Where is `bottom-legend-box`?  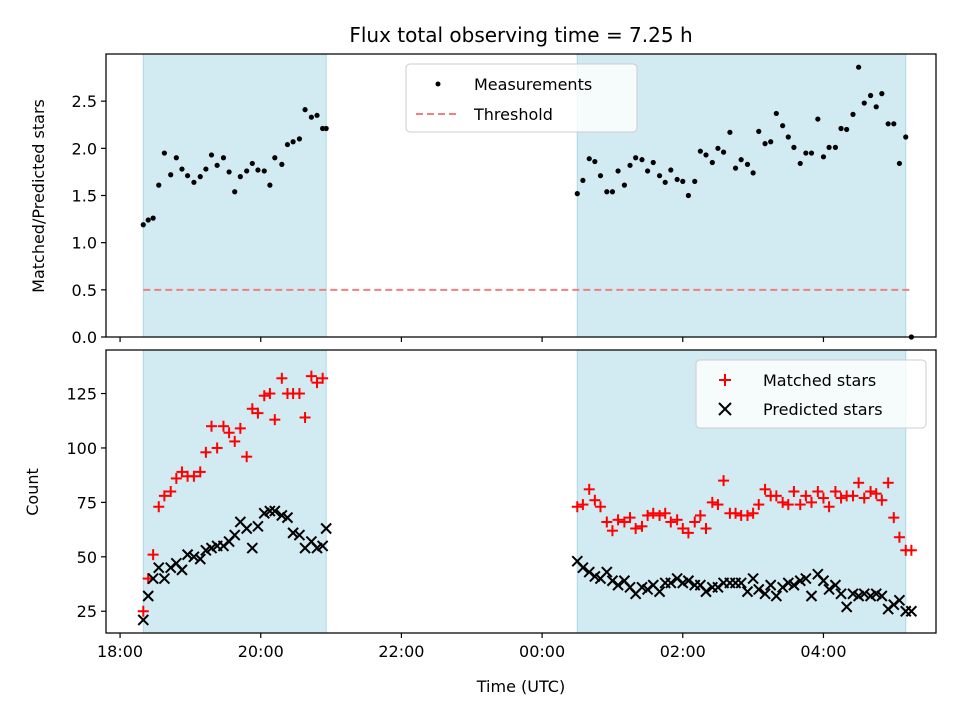 bottom-legend-box is located at coordinates (811, 394).